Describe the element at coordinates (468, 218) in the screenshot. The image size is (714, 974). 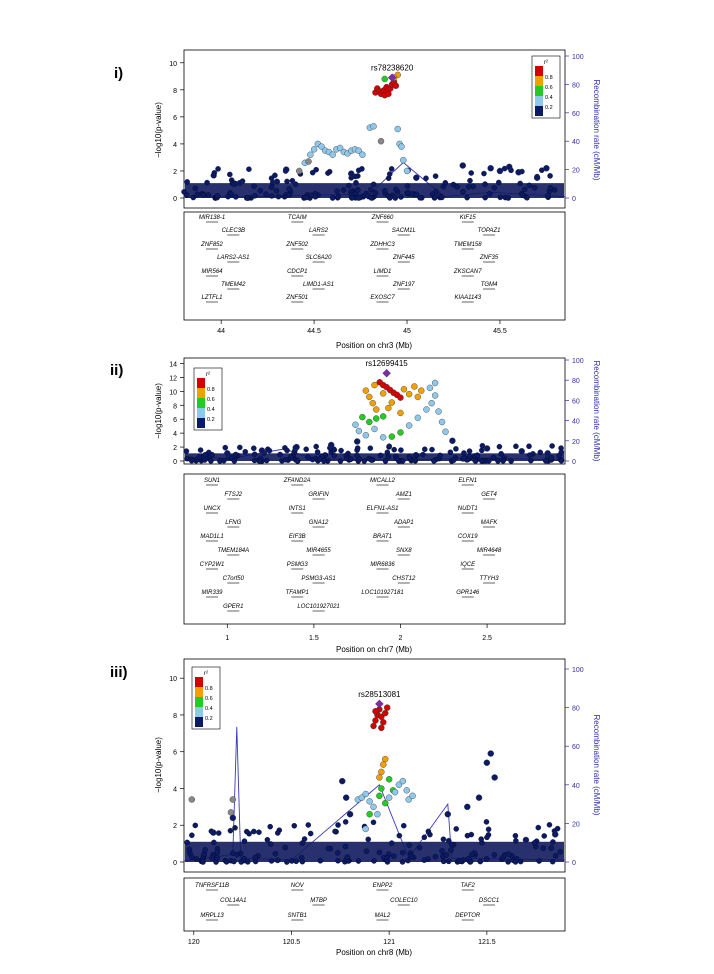
I see `gene-label: KIF15` at that location.